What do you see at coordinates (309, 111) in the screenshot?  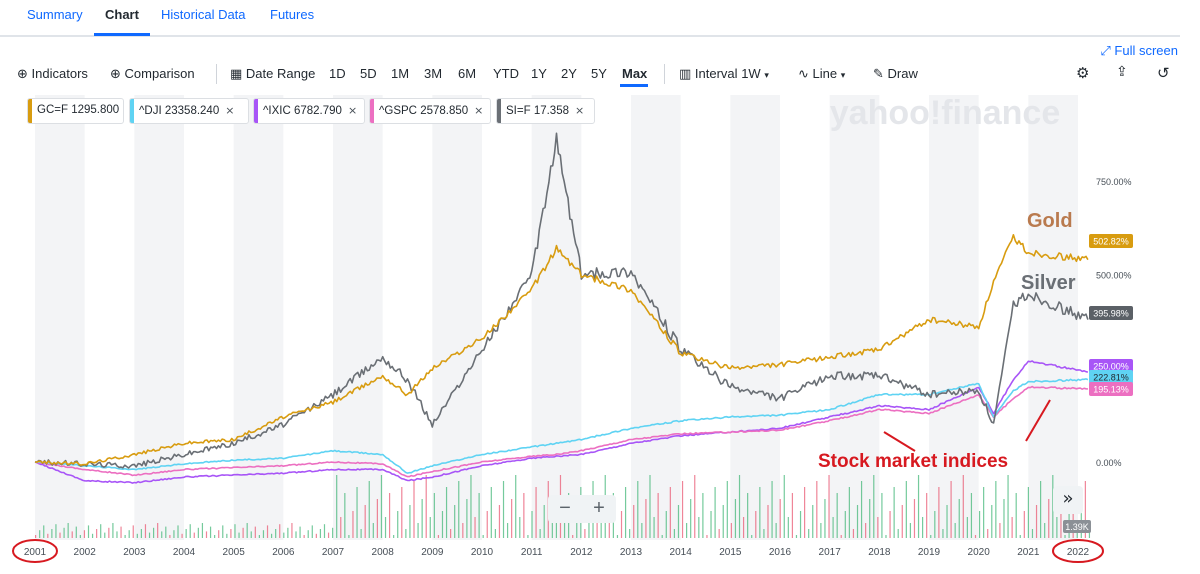 I see `legend-chip-ixic: ^IXIC 6782.790 ×` at bounding box center [309, 111].